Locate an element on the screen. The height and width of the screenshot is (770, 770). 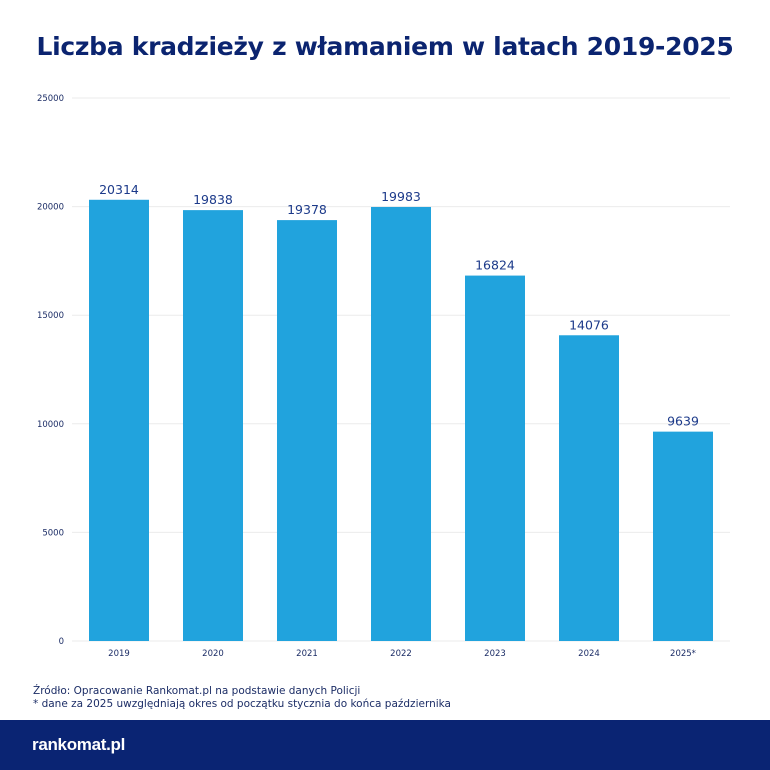
data-label: 14076 is located at coordinates (589, 324).